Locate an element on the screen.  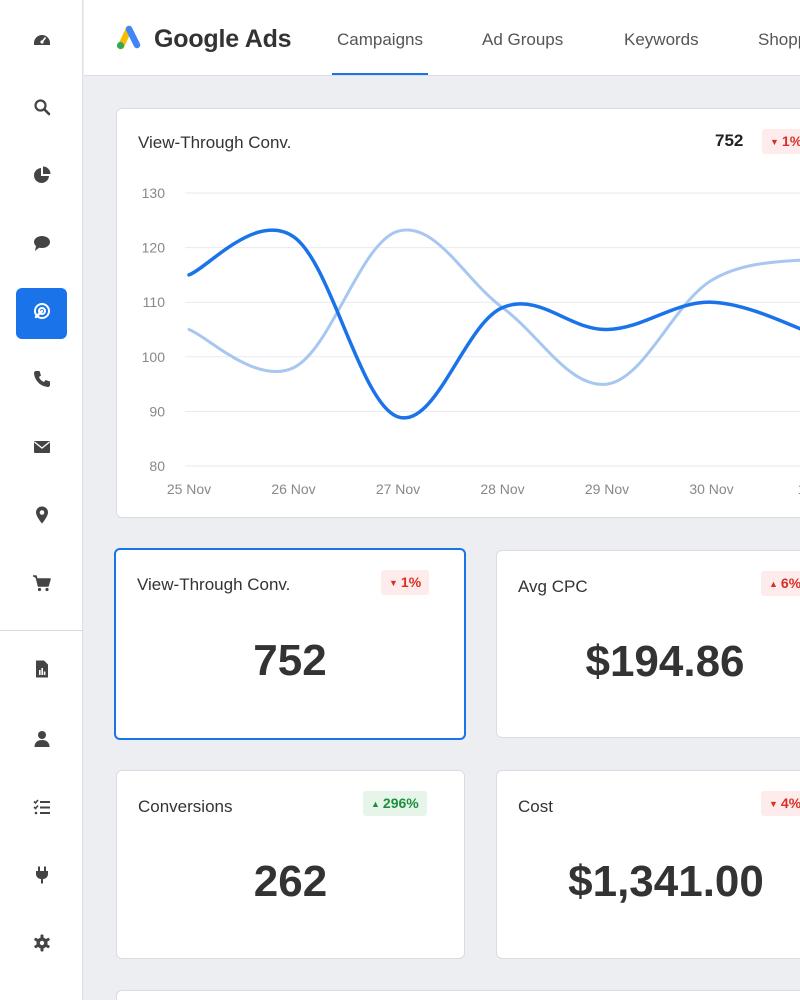
settings-gear-icon is located at coordinates (42, 945).